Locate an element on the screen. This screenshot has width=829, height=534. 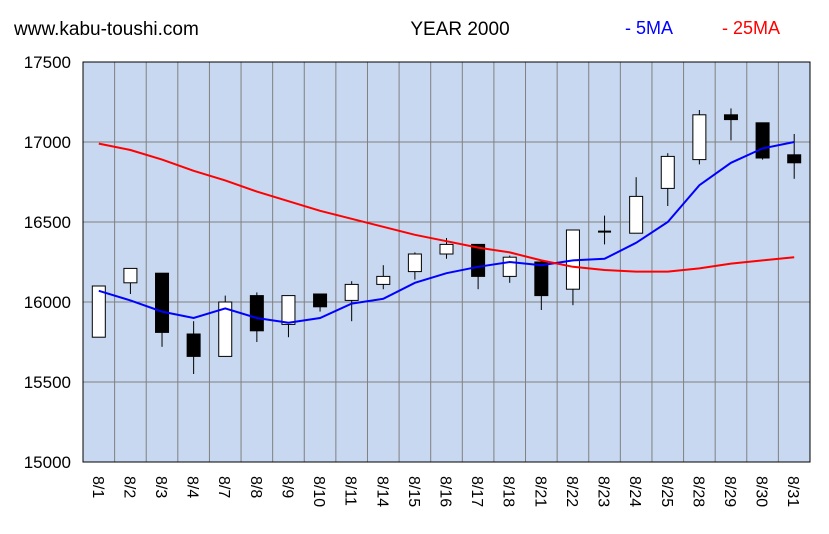
x-tick-label: 8/18 is located at coordinates (508, 491).